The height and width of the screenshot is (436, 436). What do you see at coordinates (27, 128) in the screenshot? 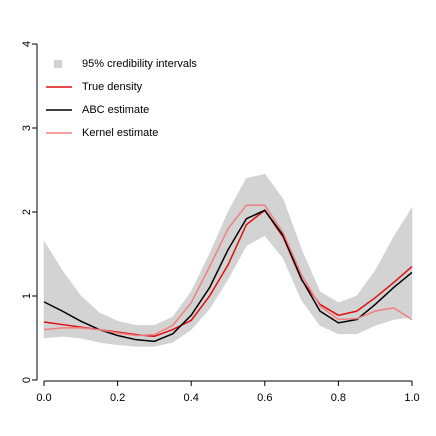
I see `y-tick-label: 3` at bounding box center [27, 128].